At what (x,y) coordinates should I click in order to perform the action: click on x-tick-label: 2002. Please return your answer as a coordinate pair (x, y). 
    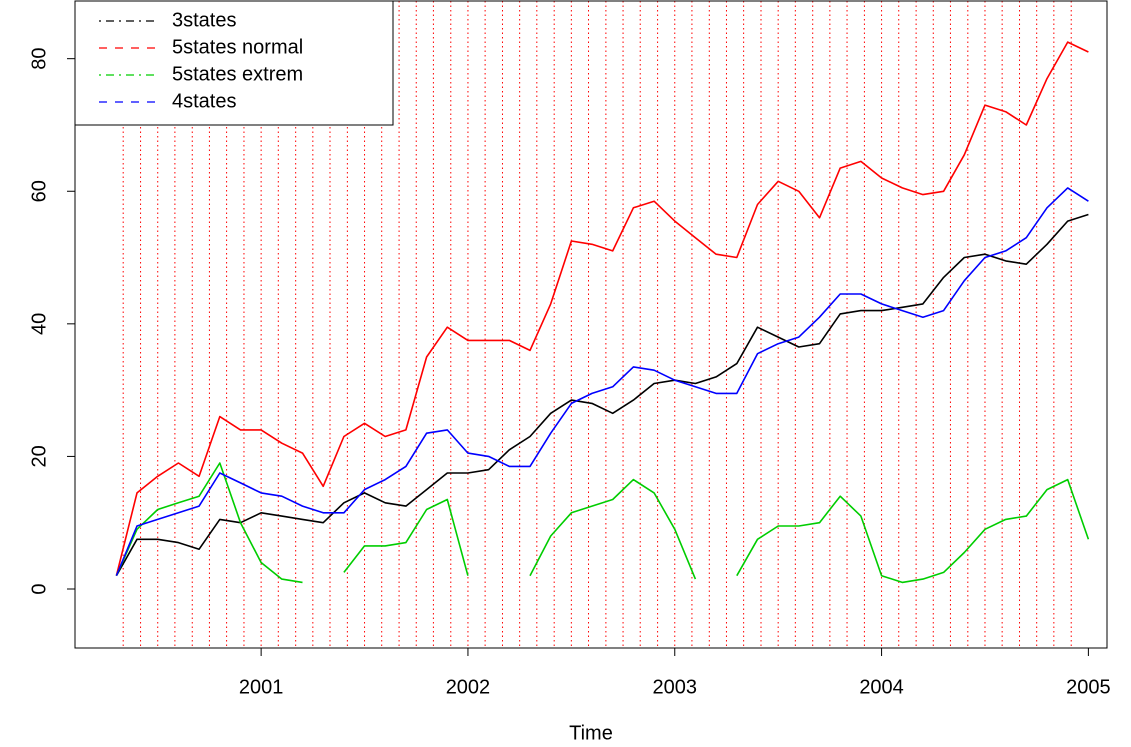
    Looking at the image, I should click on (468, 687).